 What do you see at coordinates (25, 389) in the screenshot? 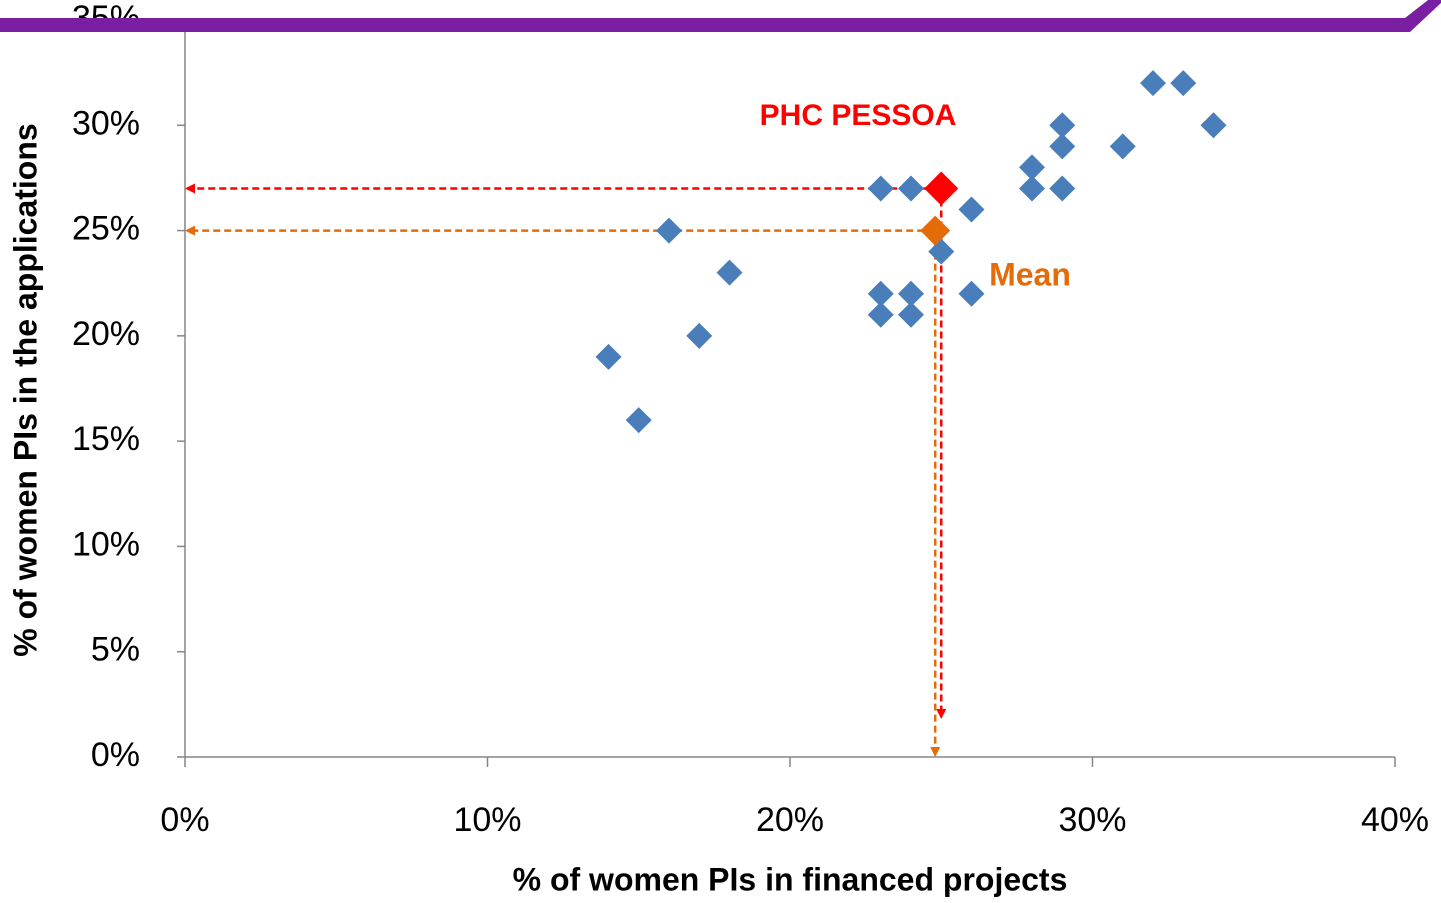
I see `y-axis-title: % of women PIs in the applications` at bounding box center [25, 389].